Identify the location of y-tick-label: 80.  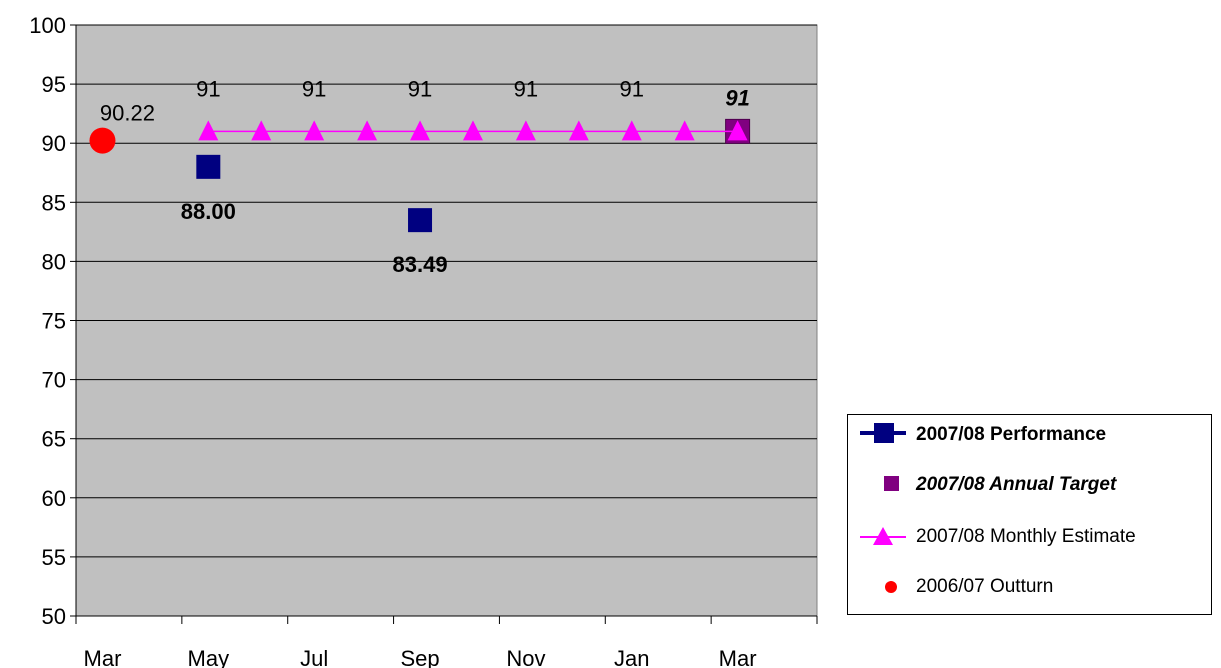
(54, 261).